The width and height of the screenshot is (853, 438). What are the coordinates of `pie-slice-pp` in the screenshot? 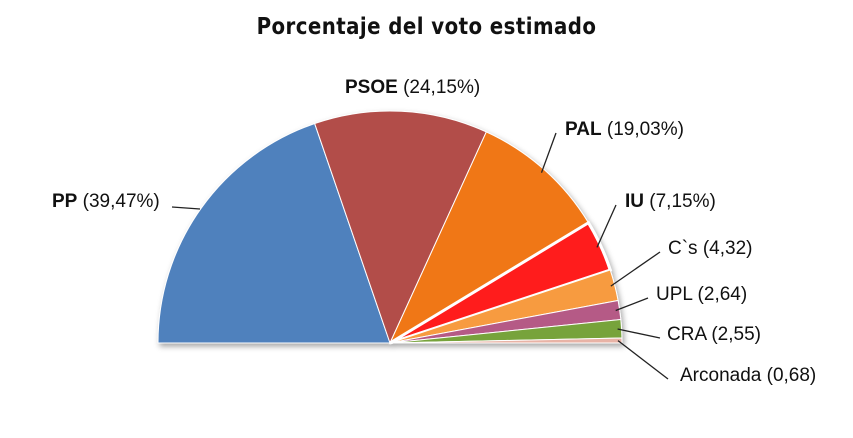 It's located at (274, 233).